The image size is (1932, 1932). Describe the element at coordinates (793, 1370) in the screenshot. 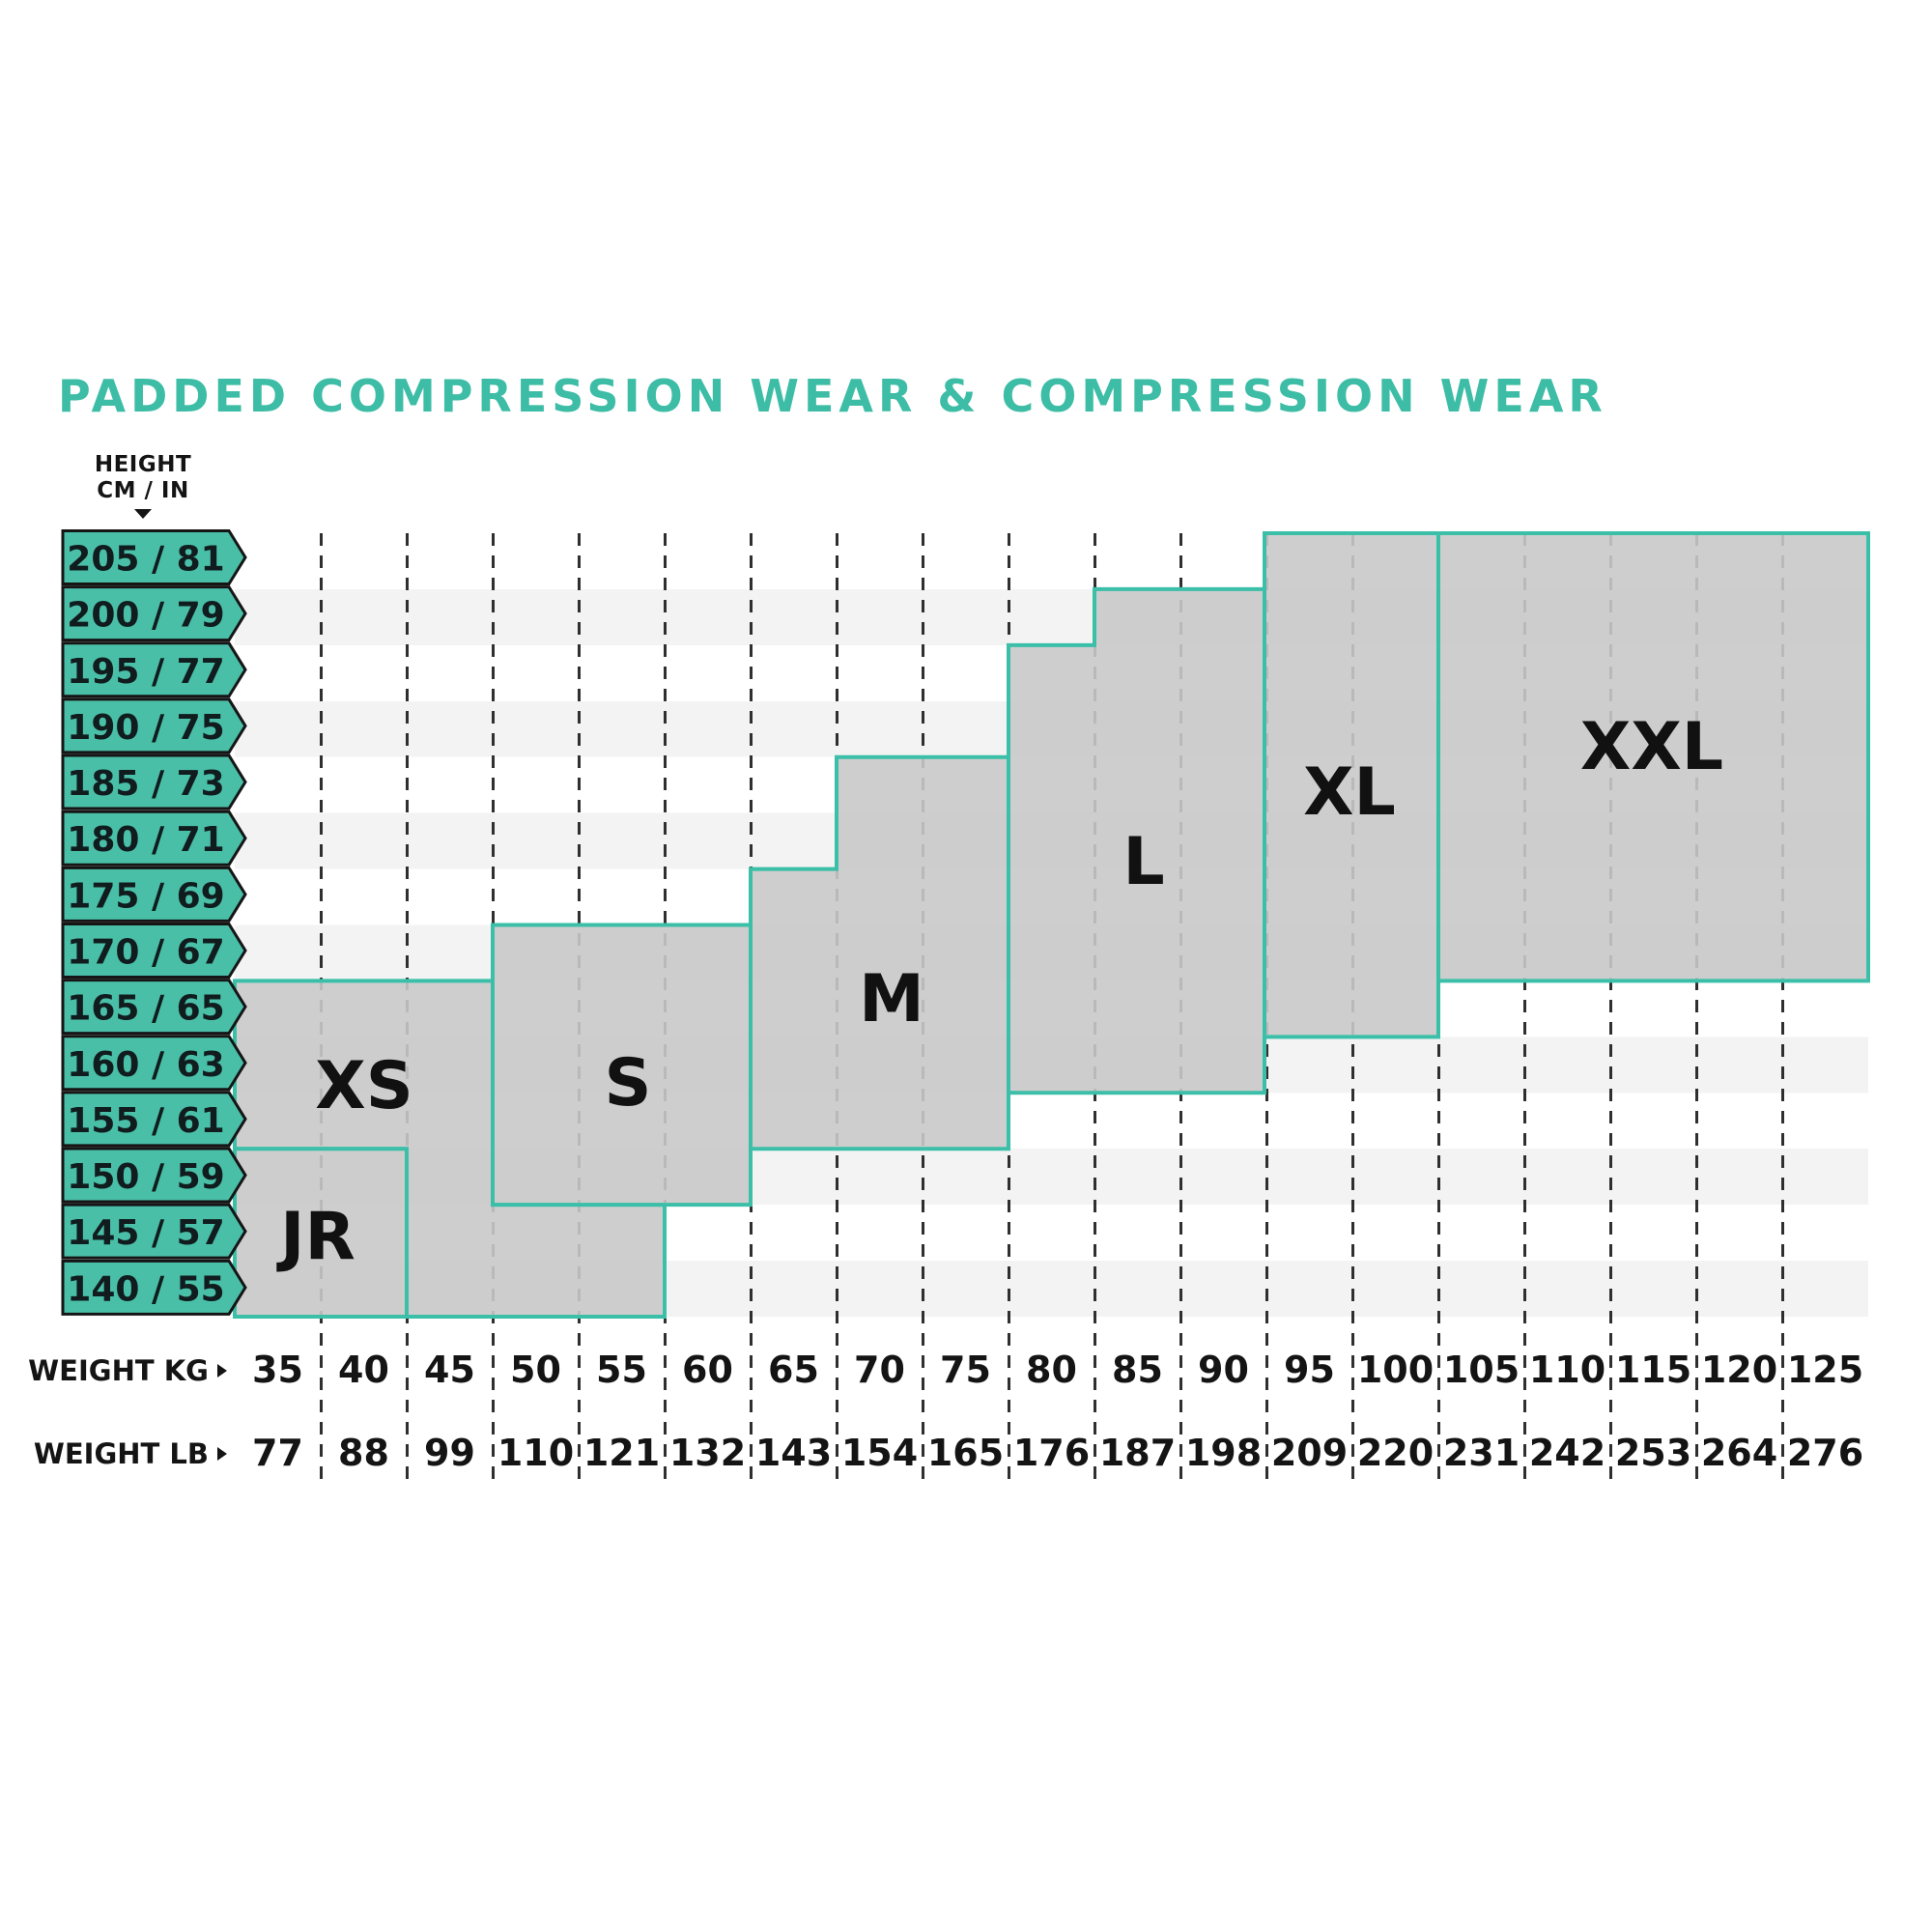

I see `weight-kg-value: 65` at that location.